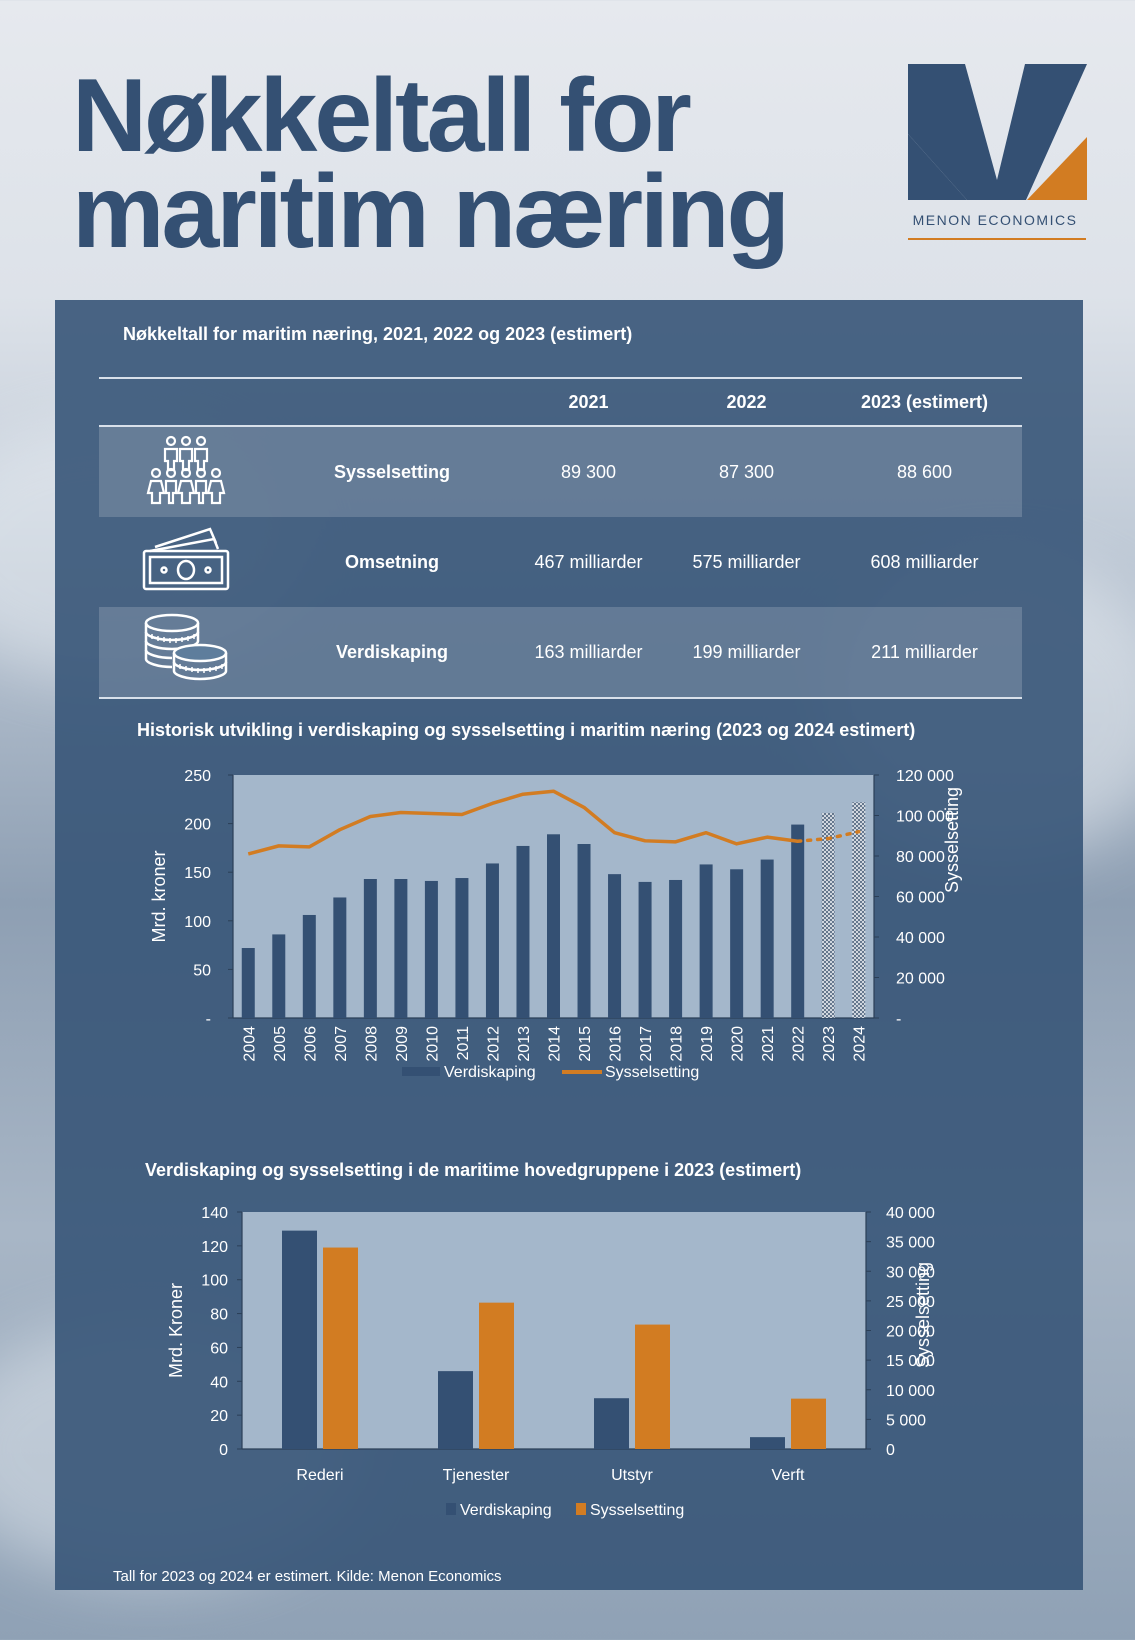 This screenshot has width=1135, height=1640. Describe the element at coordinates (829, 1044) in the screenshot. I see `x-tick-label: 2023` at that location.